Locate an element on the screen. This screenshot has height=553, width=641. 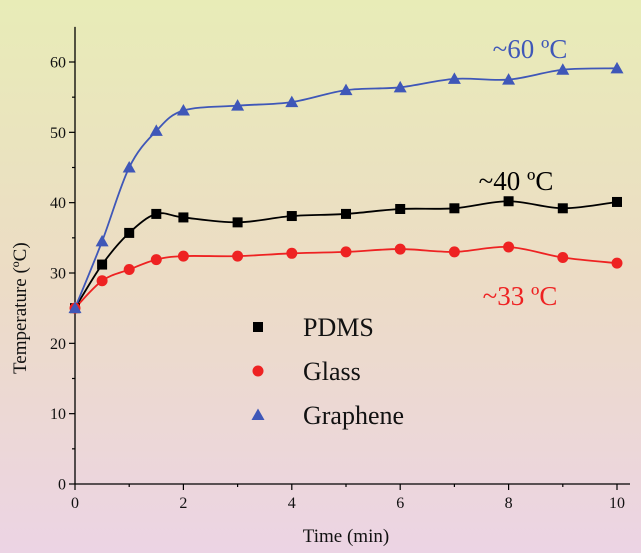
x-tick-label: 6 is located at coordinates (400, 503).